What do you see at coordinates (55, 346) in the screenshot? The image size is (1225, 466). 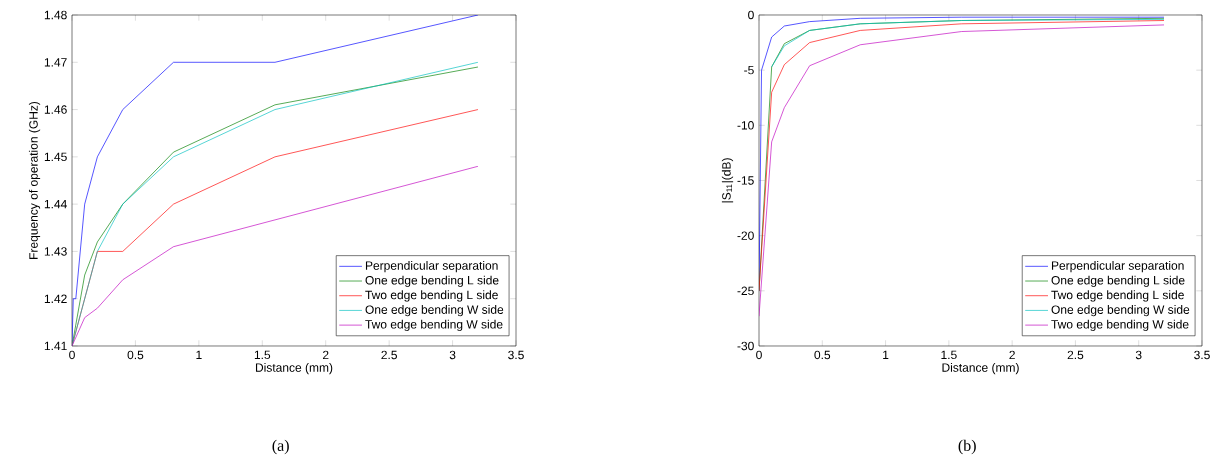 I see `y-tick-label: 1.41` at bounding box center [55, 346].